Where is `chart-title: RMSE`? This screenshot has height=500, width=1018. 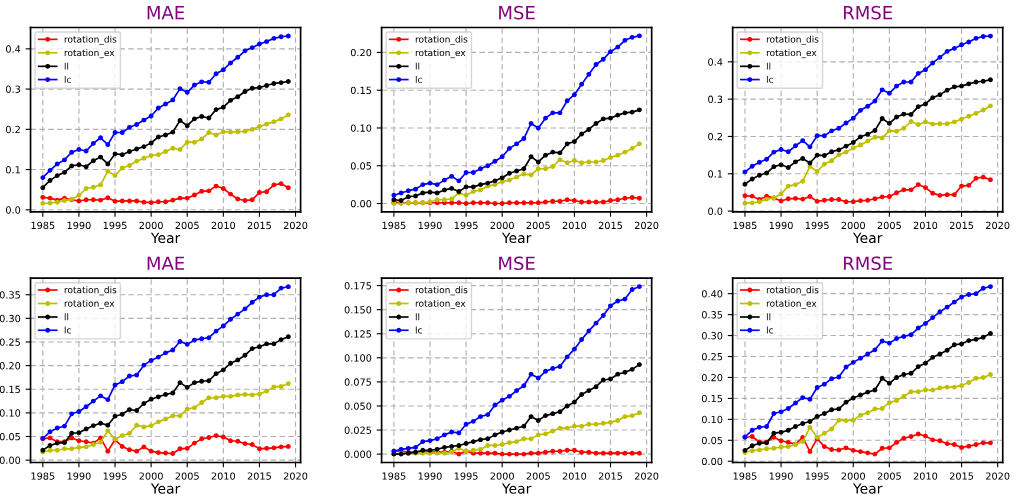
chart-title: RMSE is located at coordinates (868, 263).